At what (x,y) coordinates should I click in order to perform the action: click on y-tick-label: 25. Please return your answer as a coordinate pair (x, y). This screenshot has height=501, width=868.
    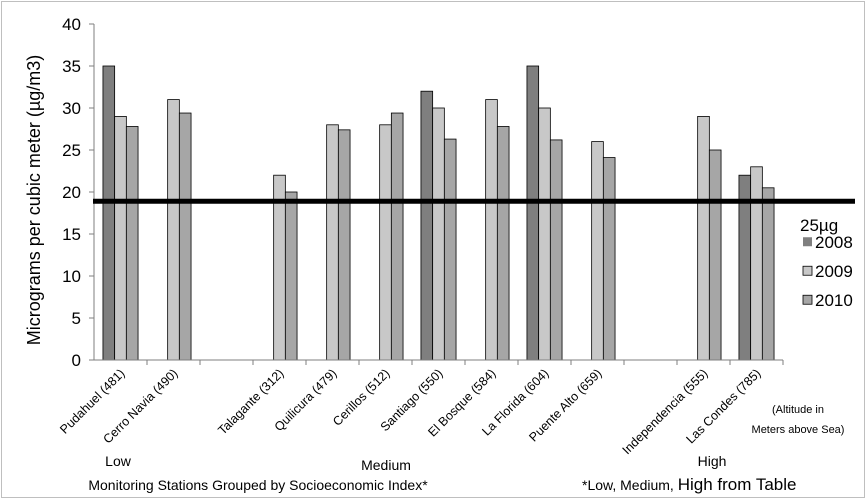
    Looking at the image, I should click on (71, 150).